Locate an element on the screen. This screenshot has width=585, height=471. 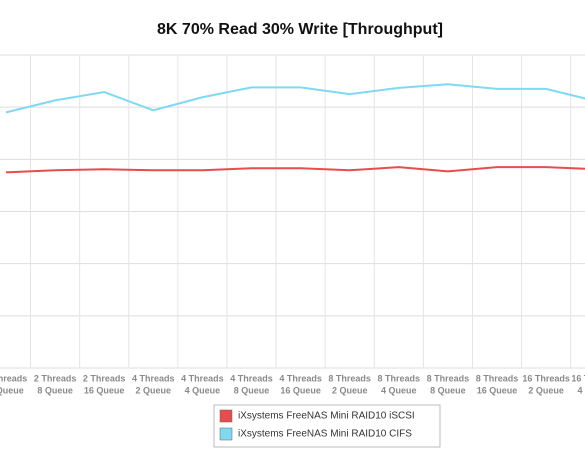
legend-label: iXsystems FreeNAS Mini RAID10 CIFS is located at coordinates (325, 434).